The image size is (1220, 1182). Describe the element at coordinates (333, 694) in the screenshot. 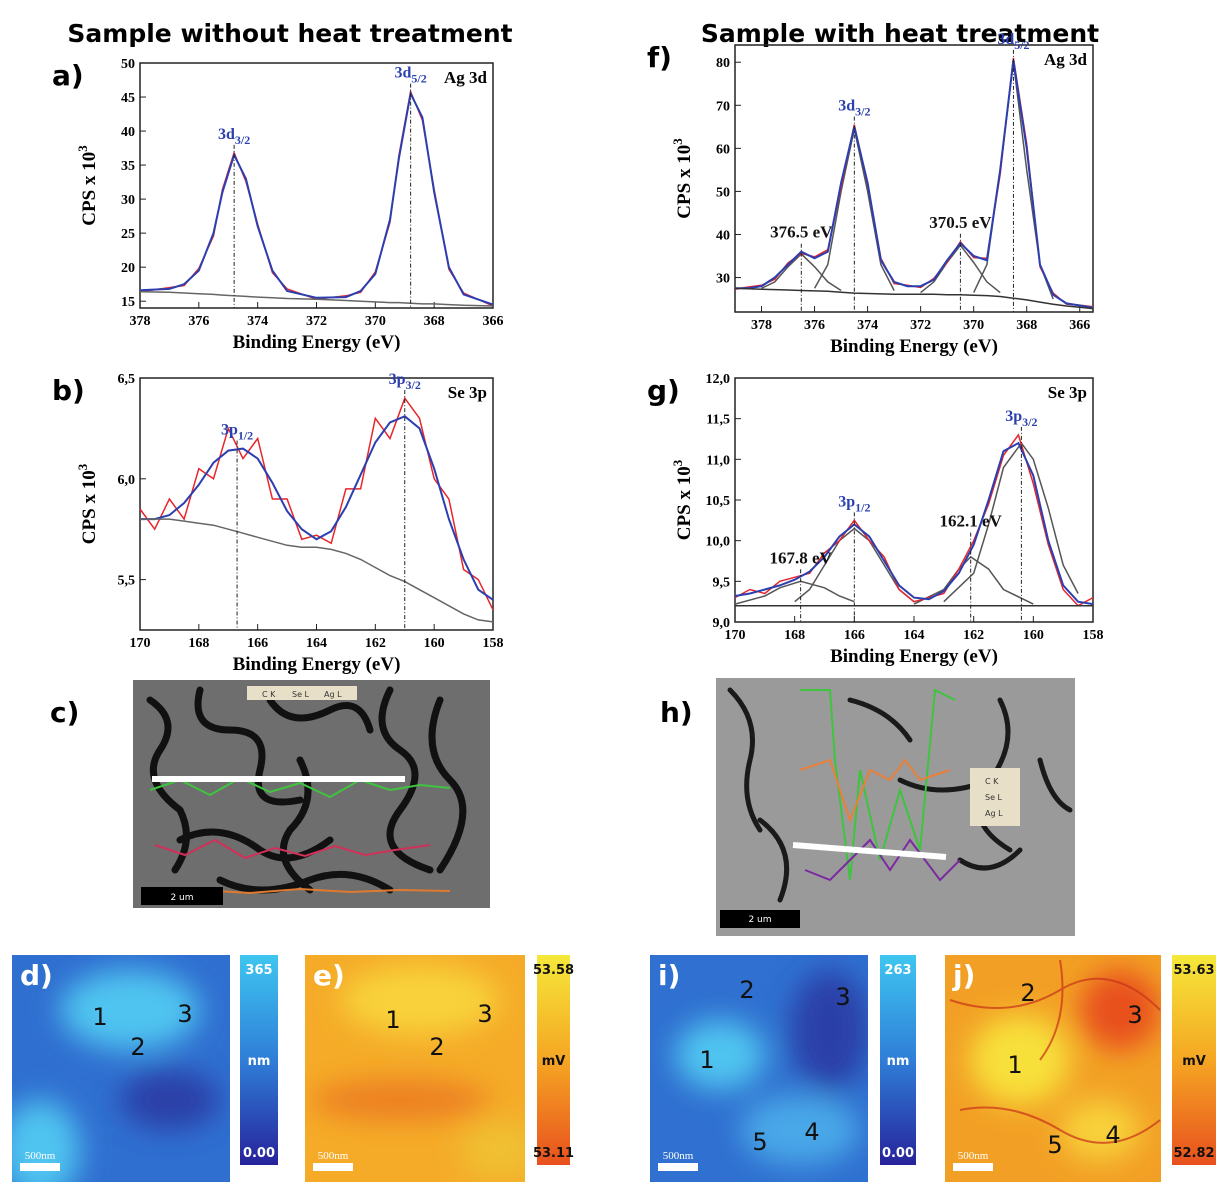

I see `legend-label: Ag L` at that location.